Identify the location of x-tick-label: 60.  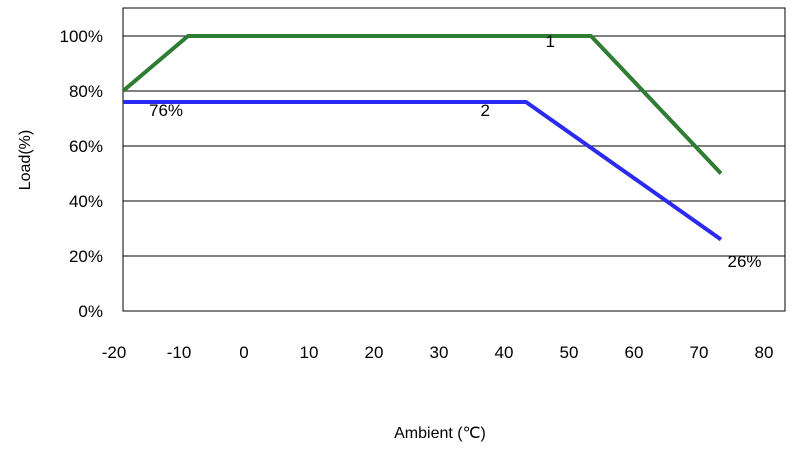
(634, 352).